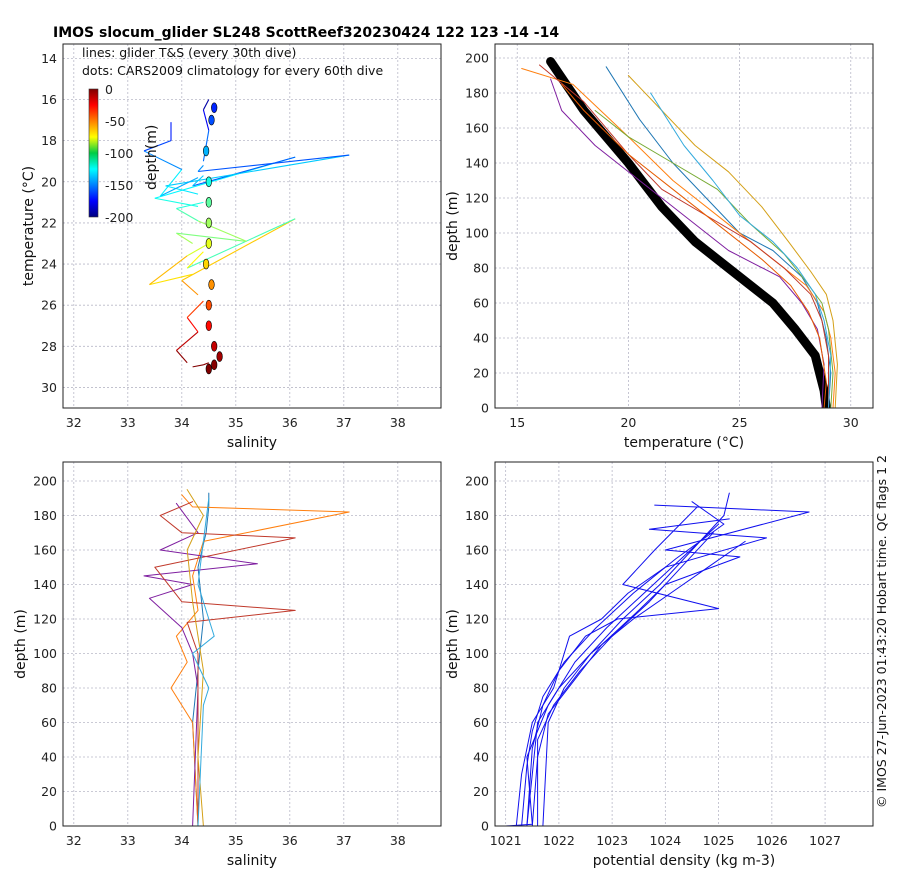 The height and width of the screenshot is (880, 900). What do you see at coordinates (49, 305) in the screenshot?
I see `y-tick-label: 26` at bounding box center [49, 305].